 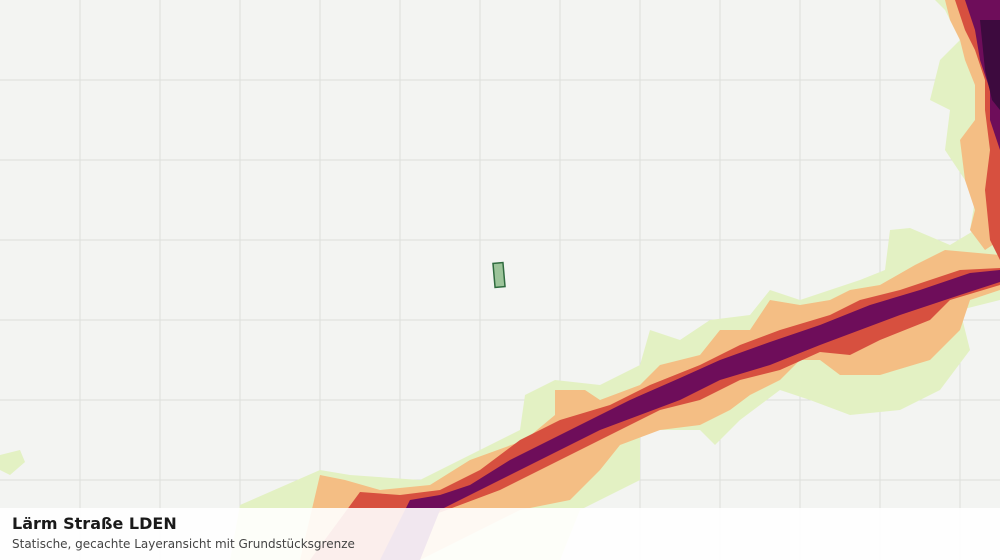 I want to click on noise-band-low, so click(x=12, y=462).